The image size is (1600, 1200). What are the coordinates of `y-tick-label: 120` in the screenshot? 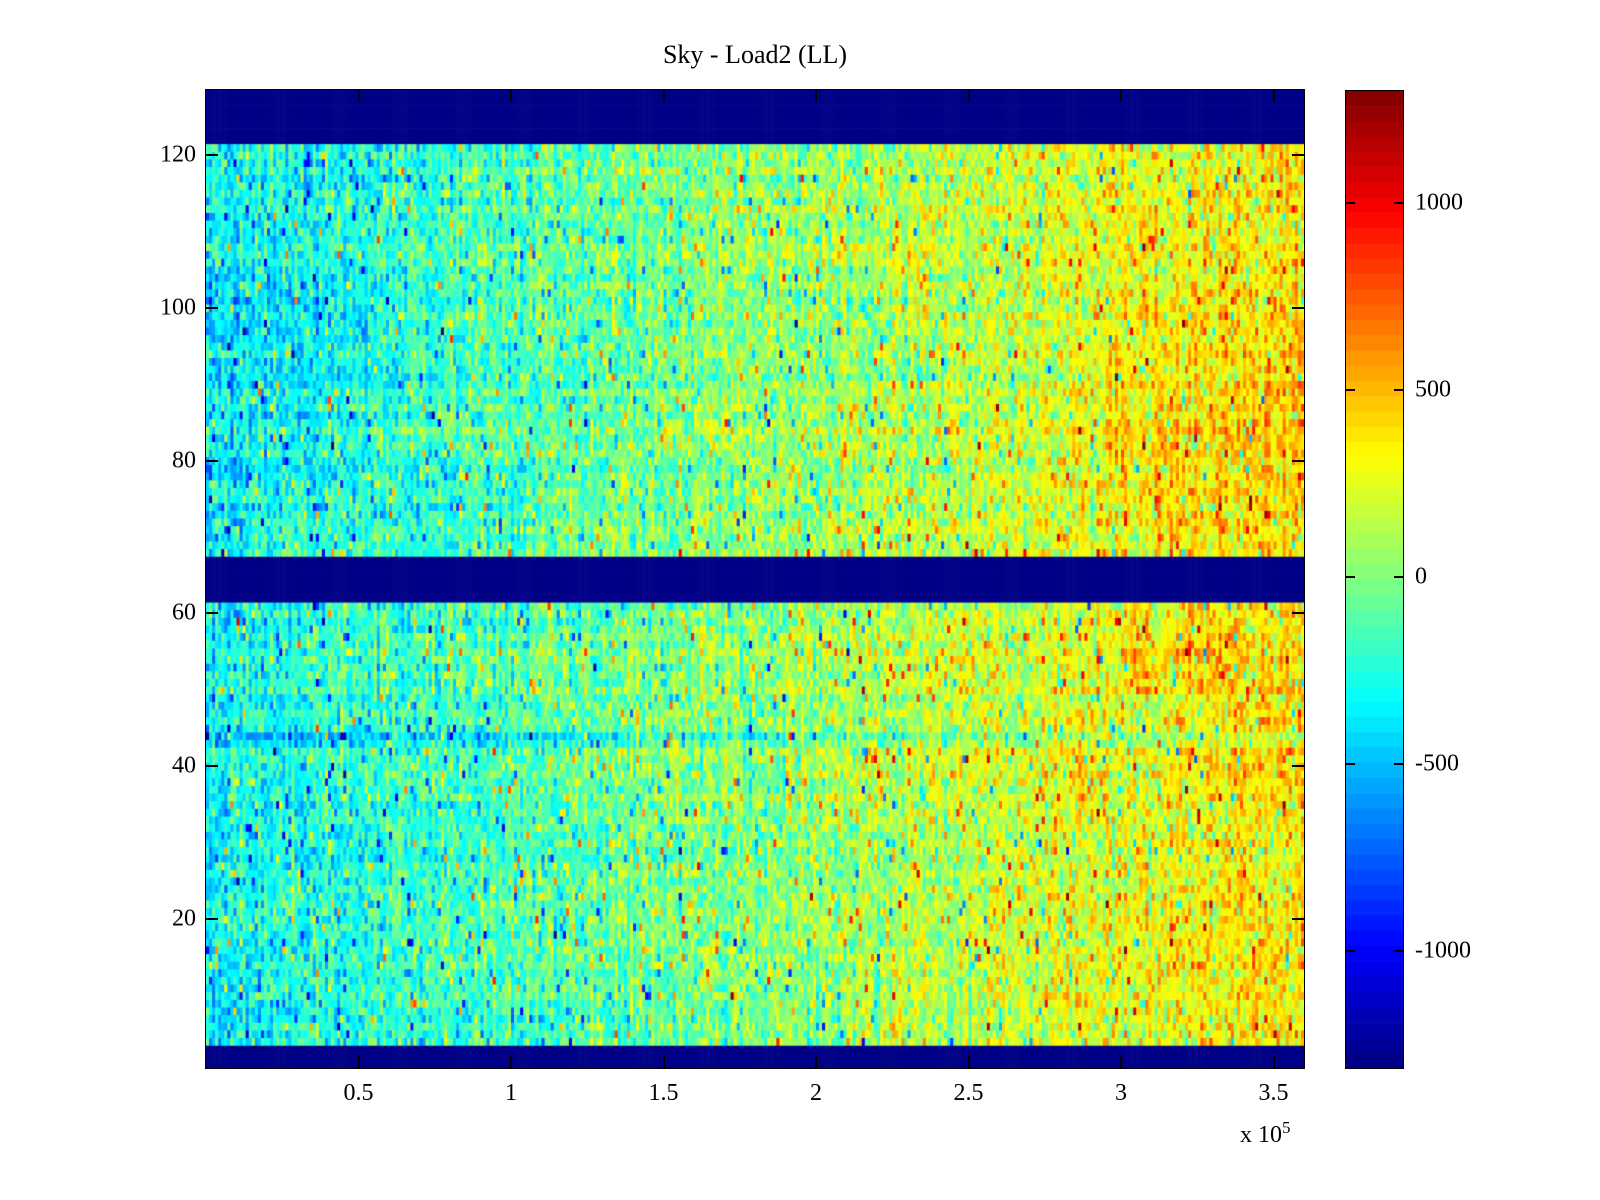 It's located at (178, 154).